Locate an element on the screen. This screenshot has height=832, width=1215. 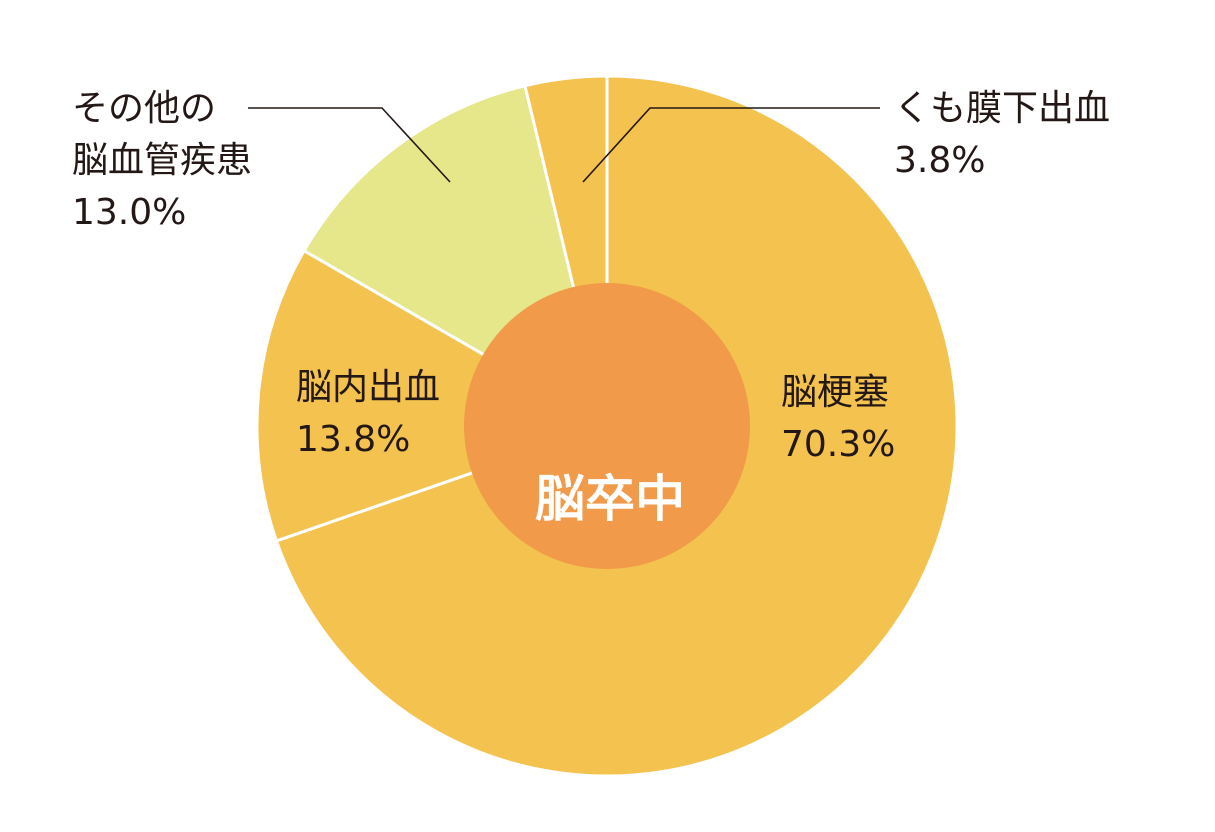
slice-value-cerebral-infarction: 70.3% is located at coordinates (838, 444).